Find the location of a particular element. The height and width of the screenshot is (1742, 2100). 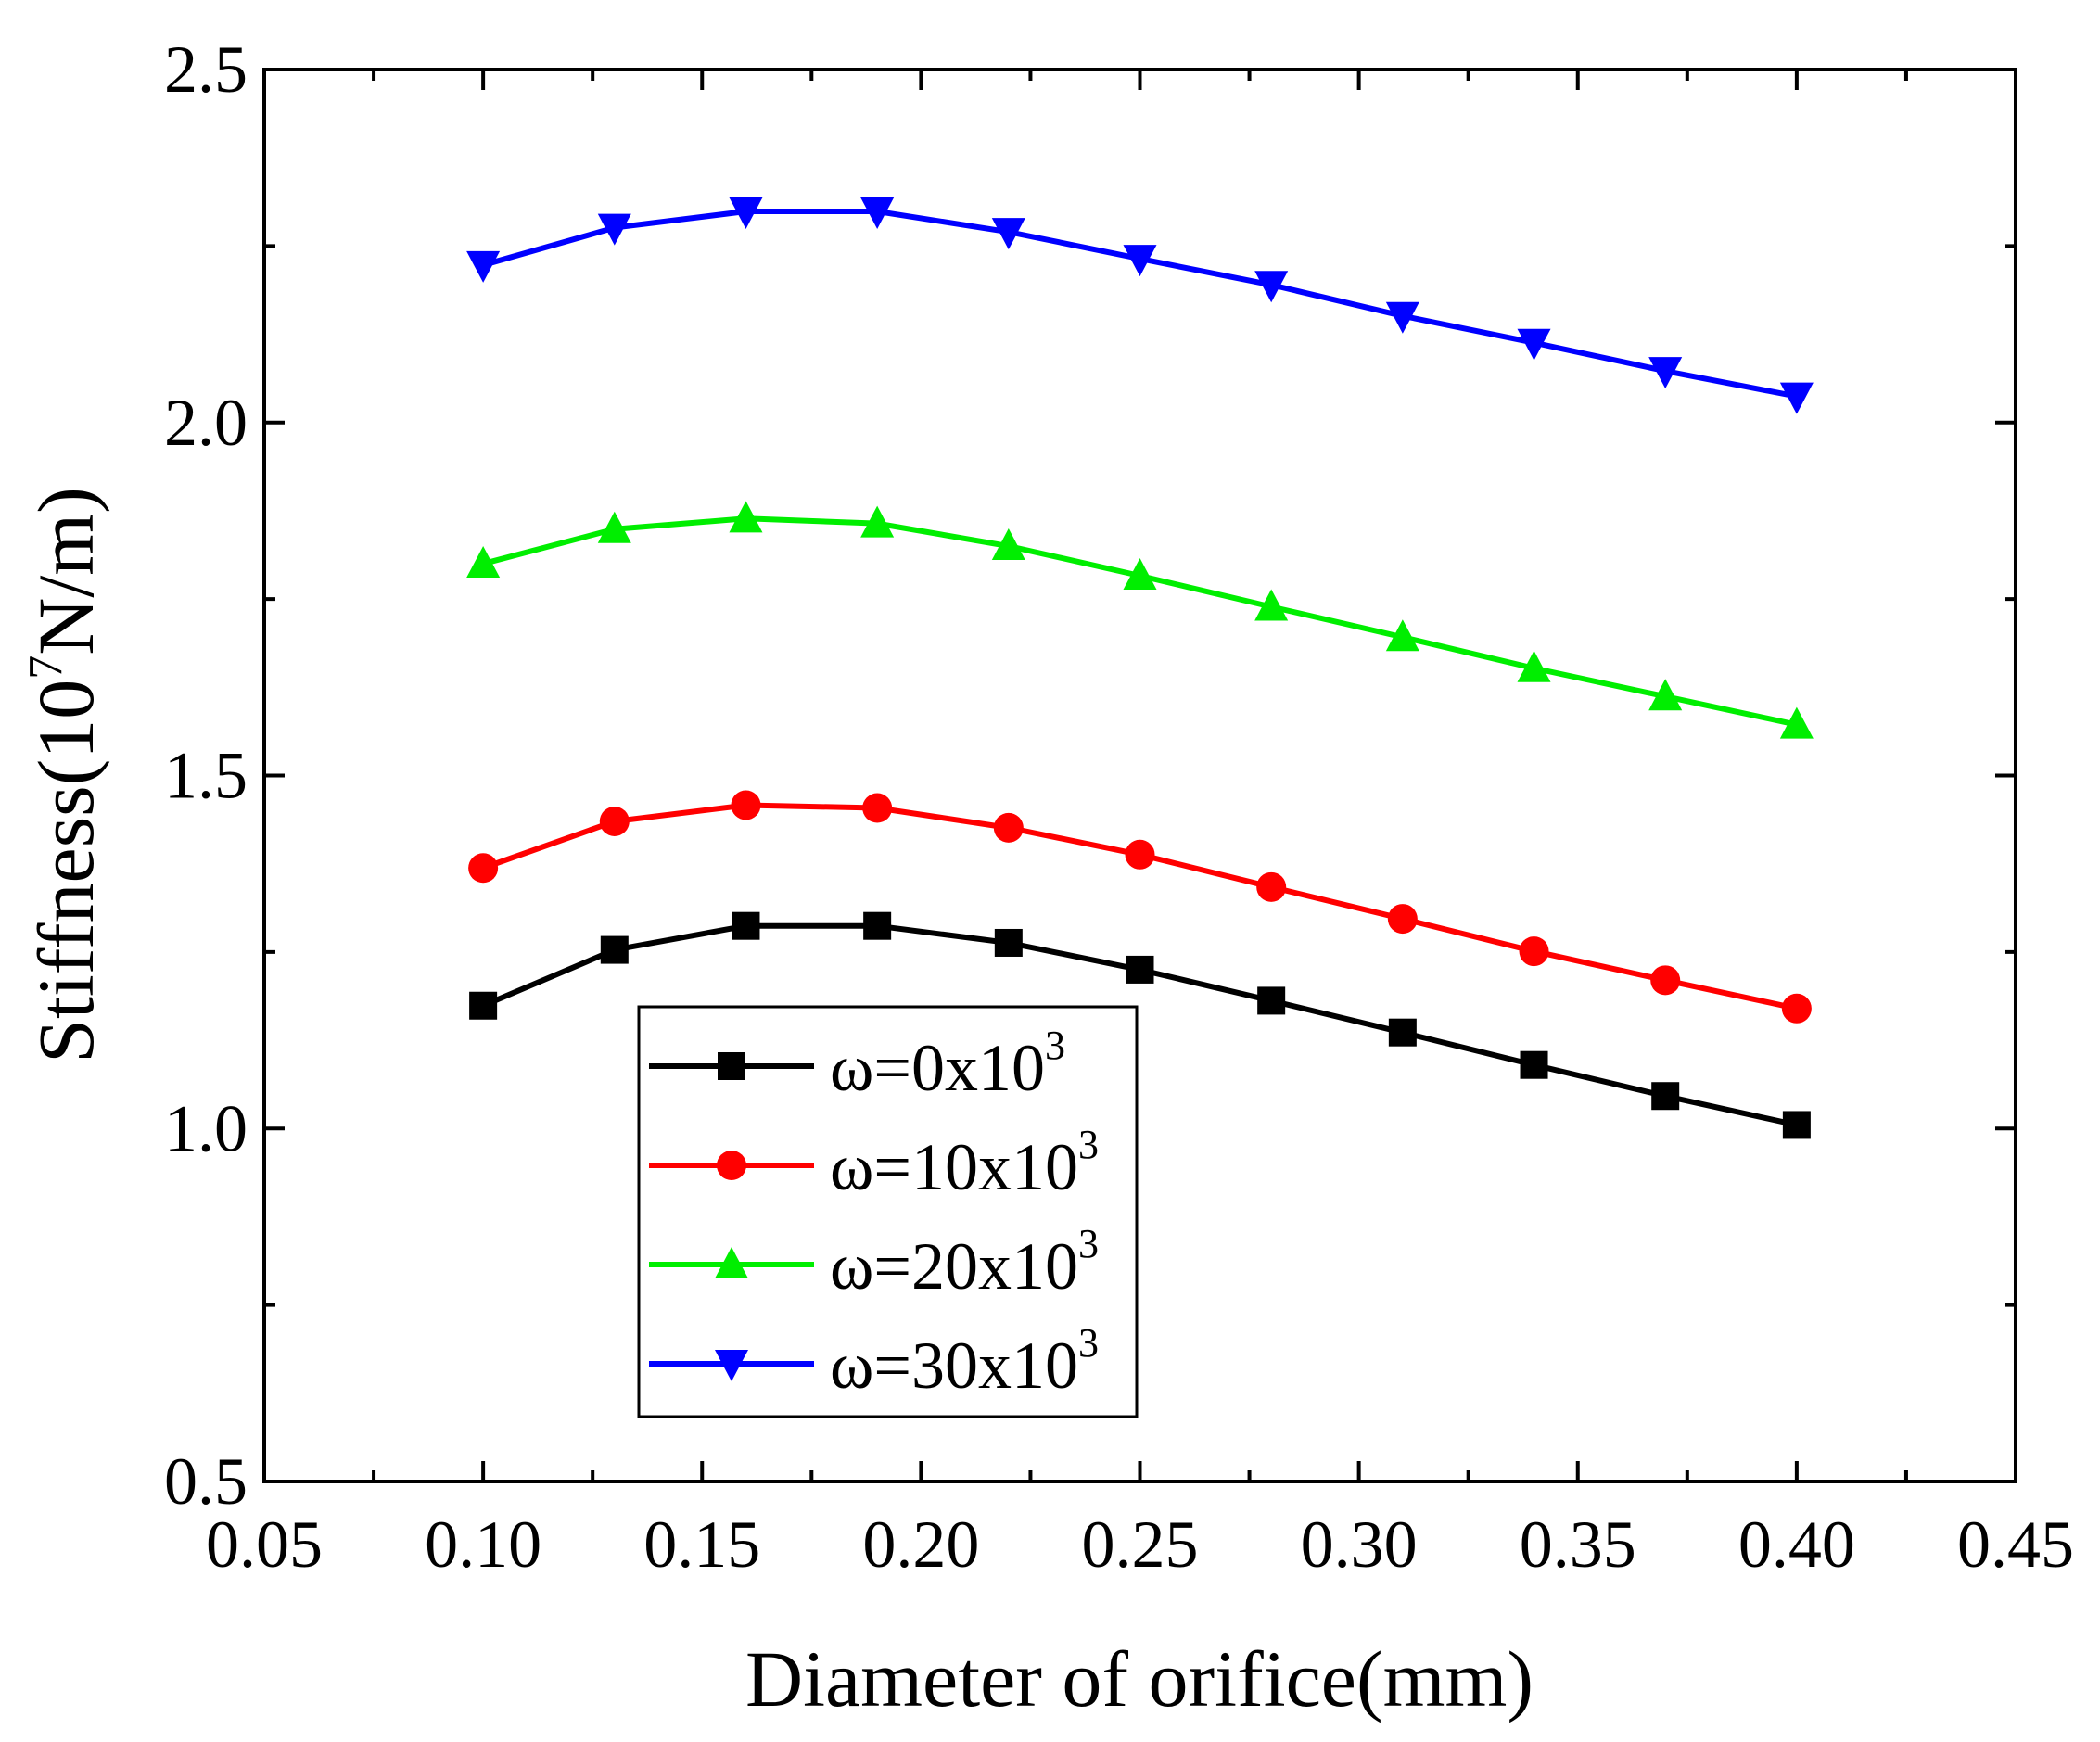

y-axis-label: Stiffness(107N/m) is located at coordinates (64, 775).